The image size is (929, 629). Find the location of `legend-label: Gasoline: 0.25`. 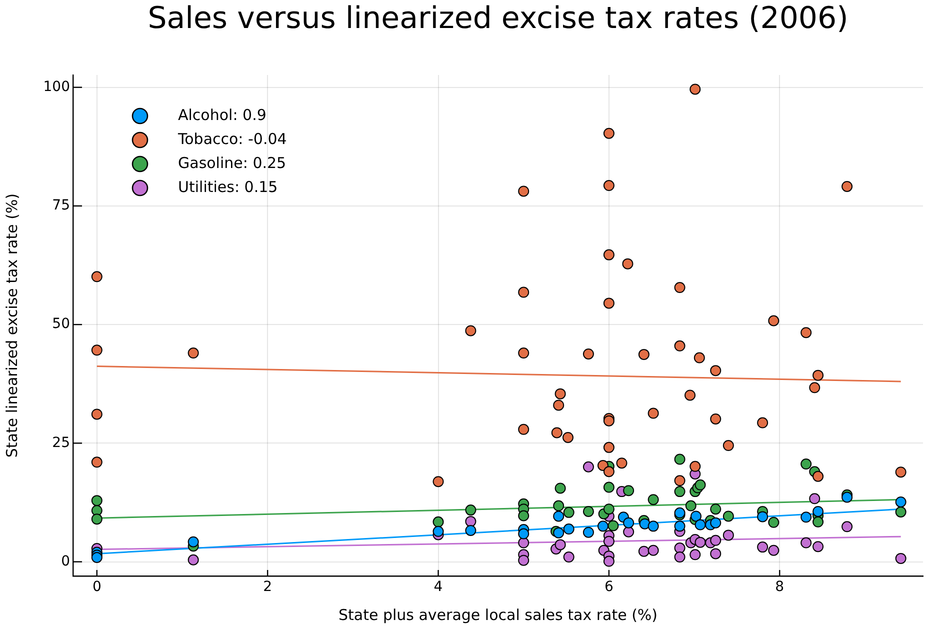

legend-label: Gasoline: 0.25 is located at coordinates (232, 163).